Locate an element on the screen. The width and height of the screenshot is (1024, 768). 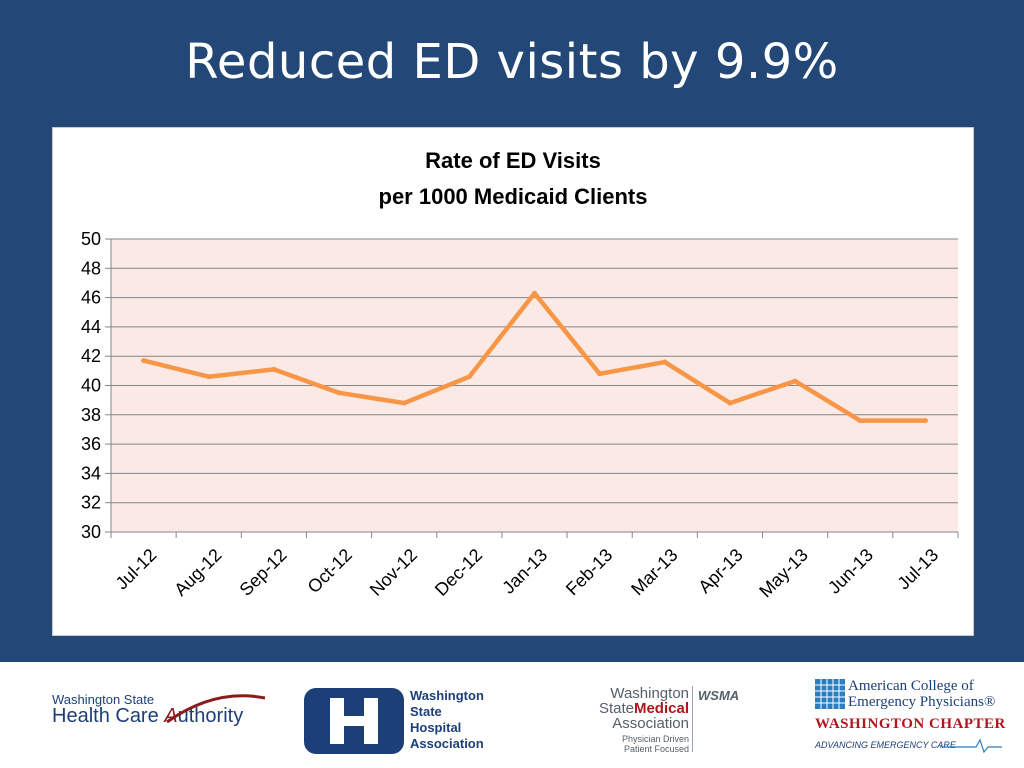
hca-logo-name: Health Care Authority is located at coordinates (147, 716).